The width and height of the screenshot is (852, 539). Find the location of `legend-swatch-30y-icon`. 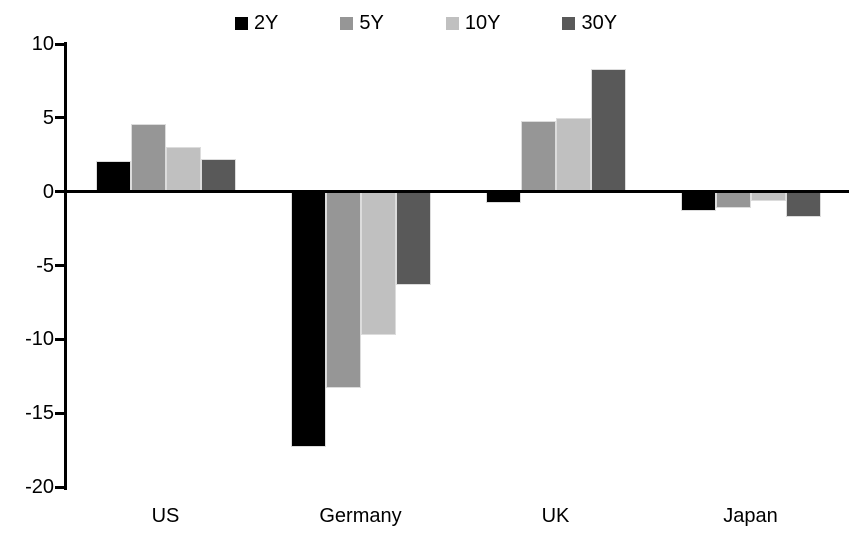

legend-swatch-30y-icon is located at coordinates (569, 23).